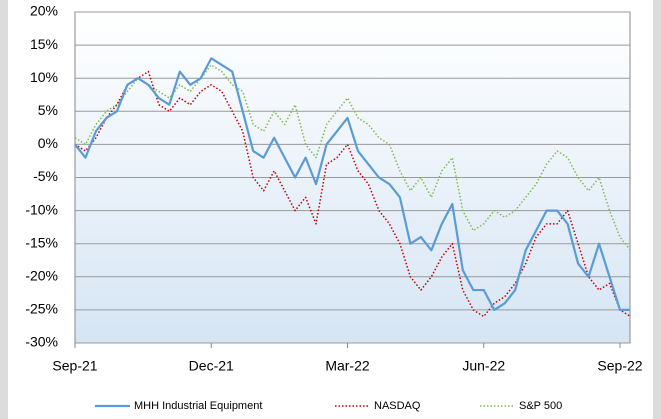 The height and width of the screenshot is (419, 661). I want to click on y-tick-label: -5%, so click(45, 176).